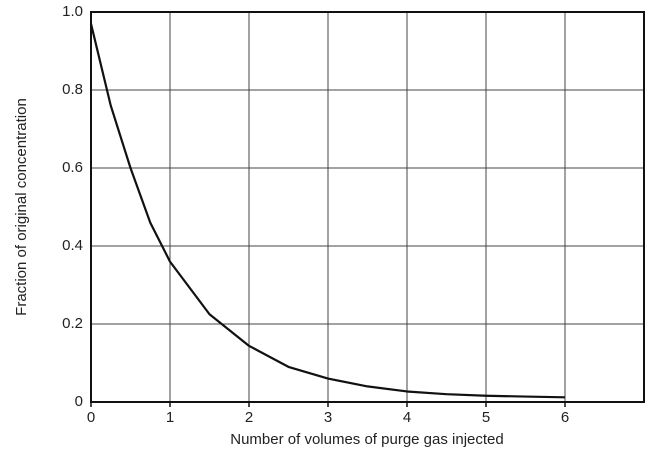 This screenshot has height=460, width=647. Describe the element at coordinates (91, 417) in the screenshot. I see `x-tick-label: 0` at that location.